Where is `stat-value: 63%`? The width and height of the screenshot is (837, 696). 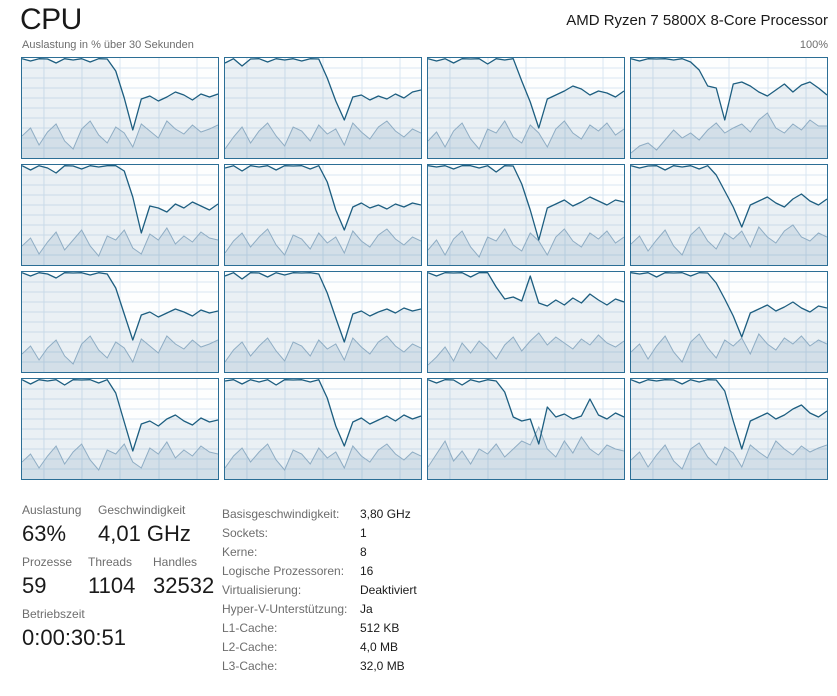 stat-value: 63% is located at coordinates (44, 533).